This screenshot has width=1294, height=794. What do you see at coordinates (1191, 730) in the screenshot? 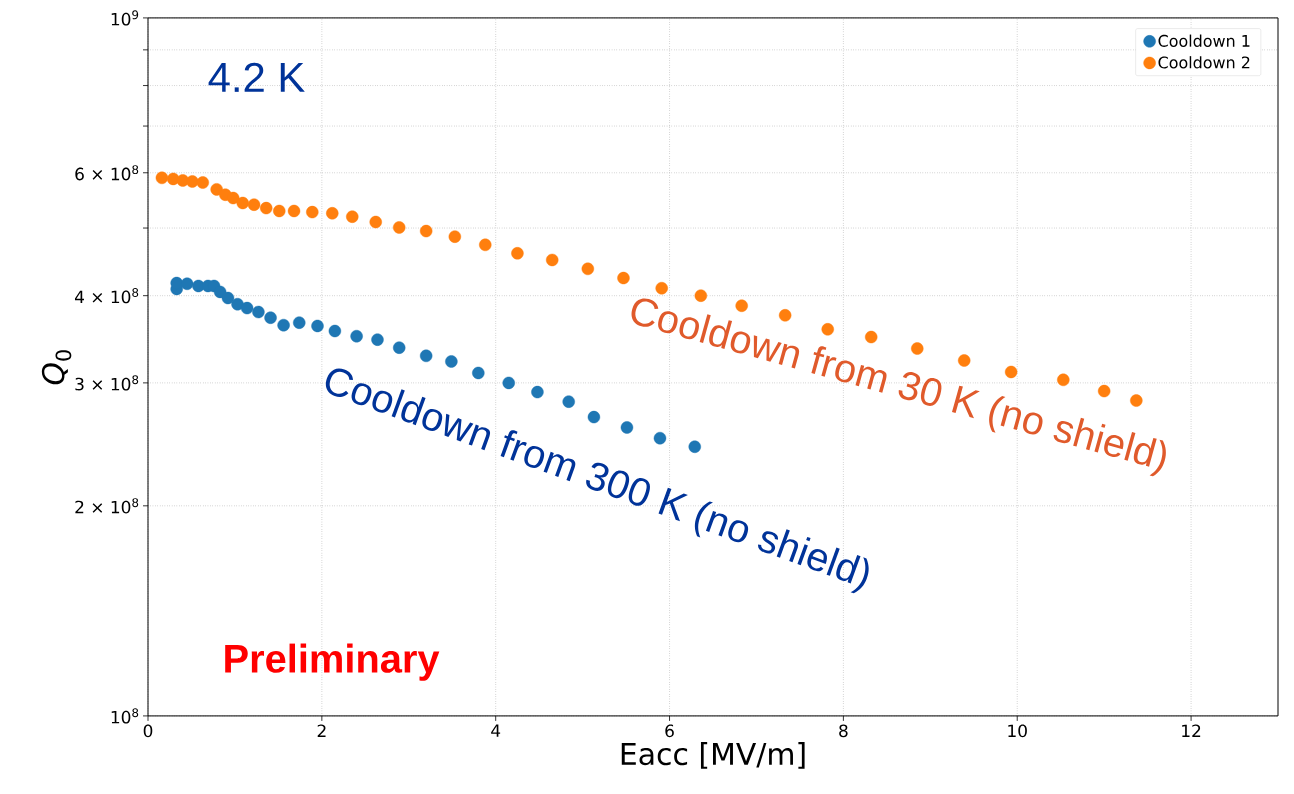
I see `x-tick-label: 12` at bounding box center [1191, 730].